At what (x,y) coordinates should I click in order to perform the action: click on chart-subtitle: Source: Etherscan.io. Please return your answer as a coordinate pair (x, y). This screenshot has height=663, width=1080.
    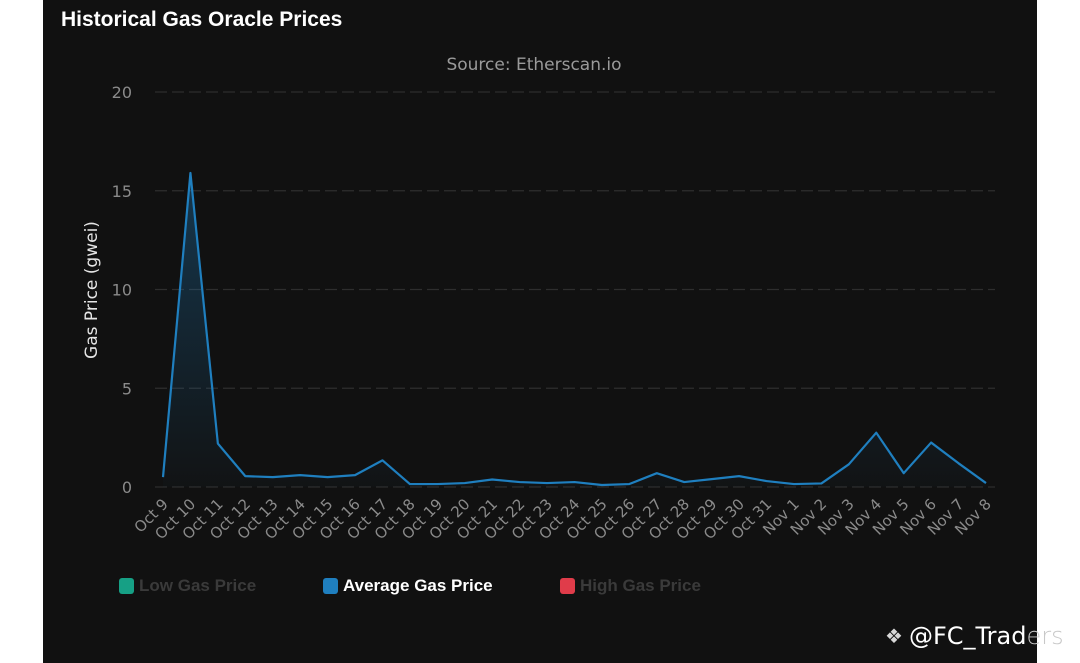
    Looking at the image, I should click on (533, 65).